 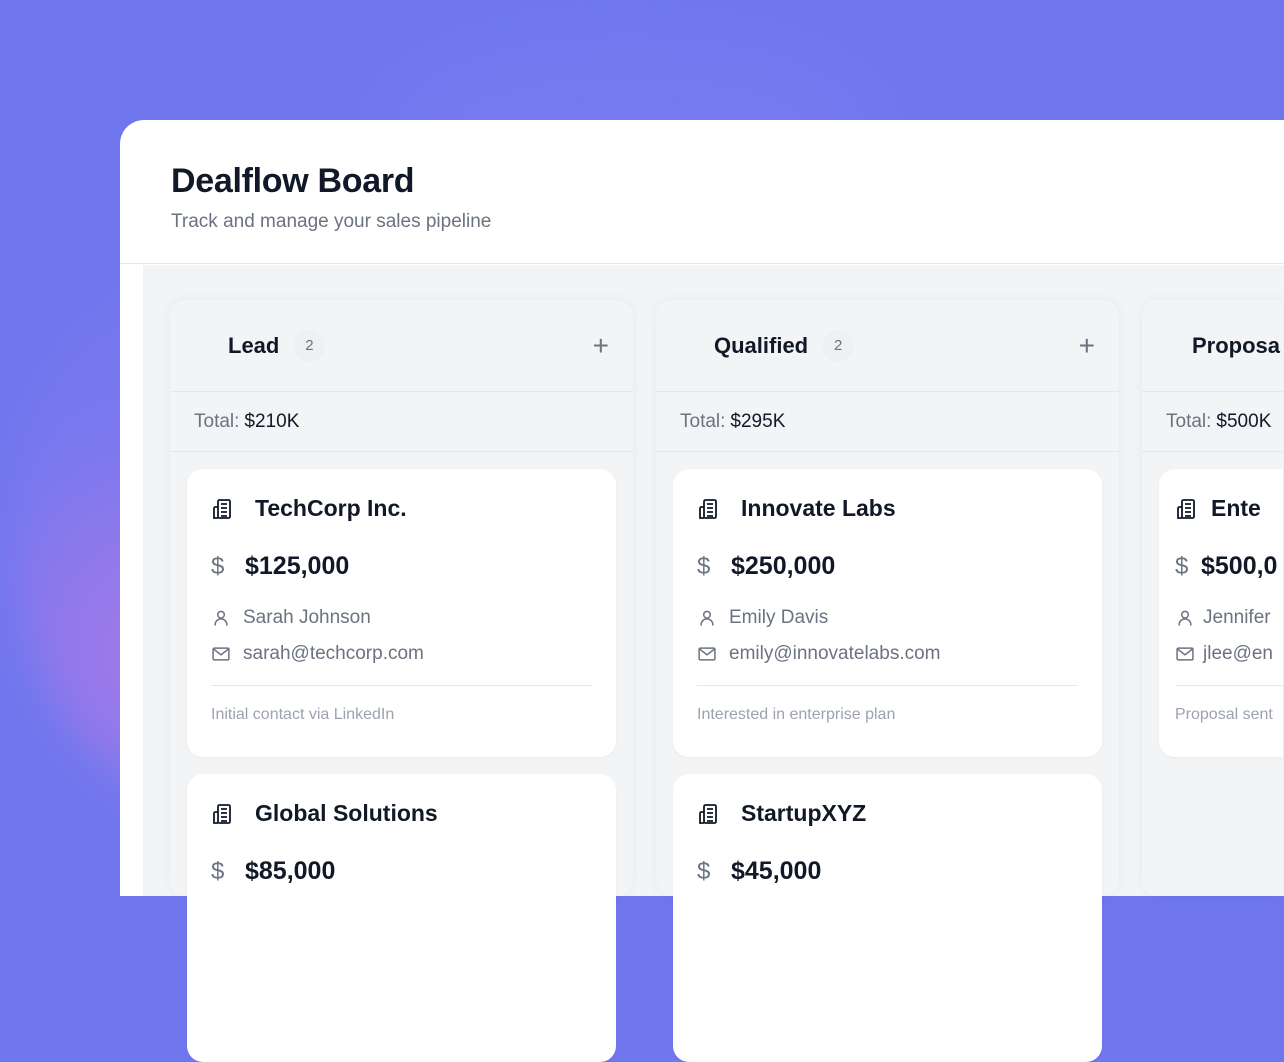 I want to click on column-total: Total: $210K, so click(x=401, y=422).